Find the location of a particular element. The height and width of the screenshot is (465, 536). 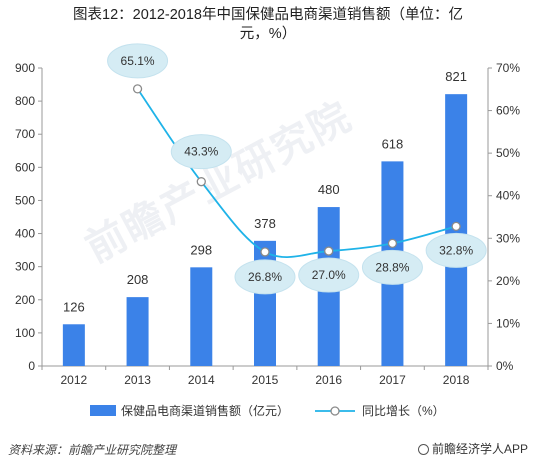

bar-value-label: 208 is located at coordinates (138, 279).